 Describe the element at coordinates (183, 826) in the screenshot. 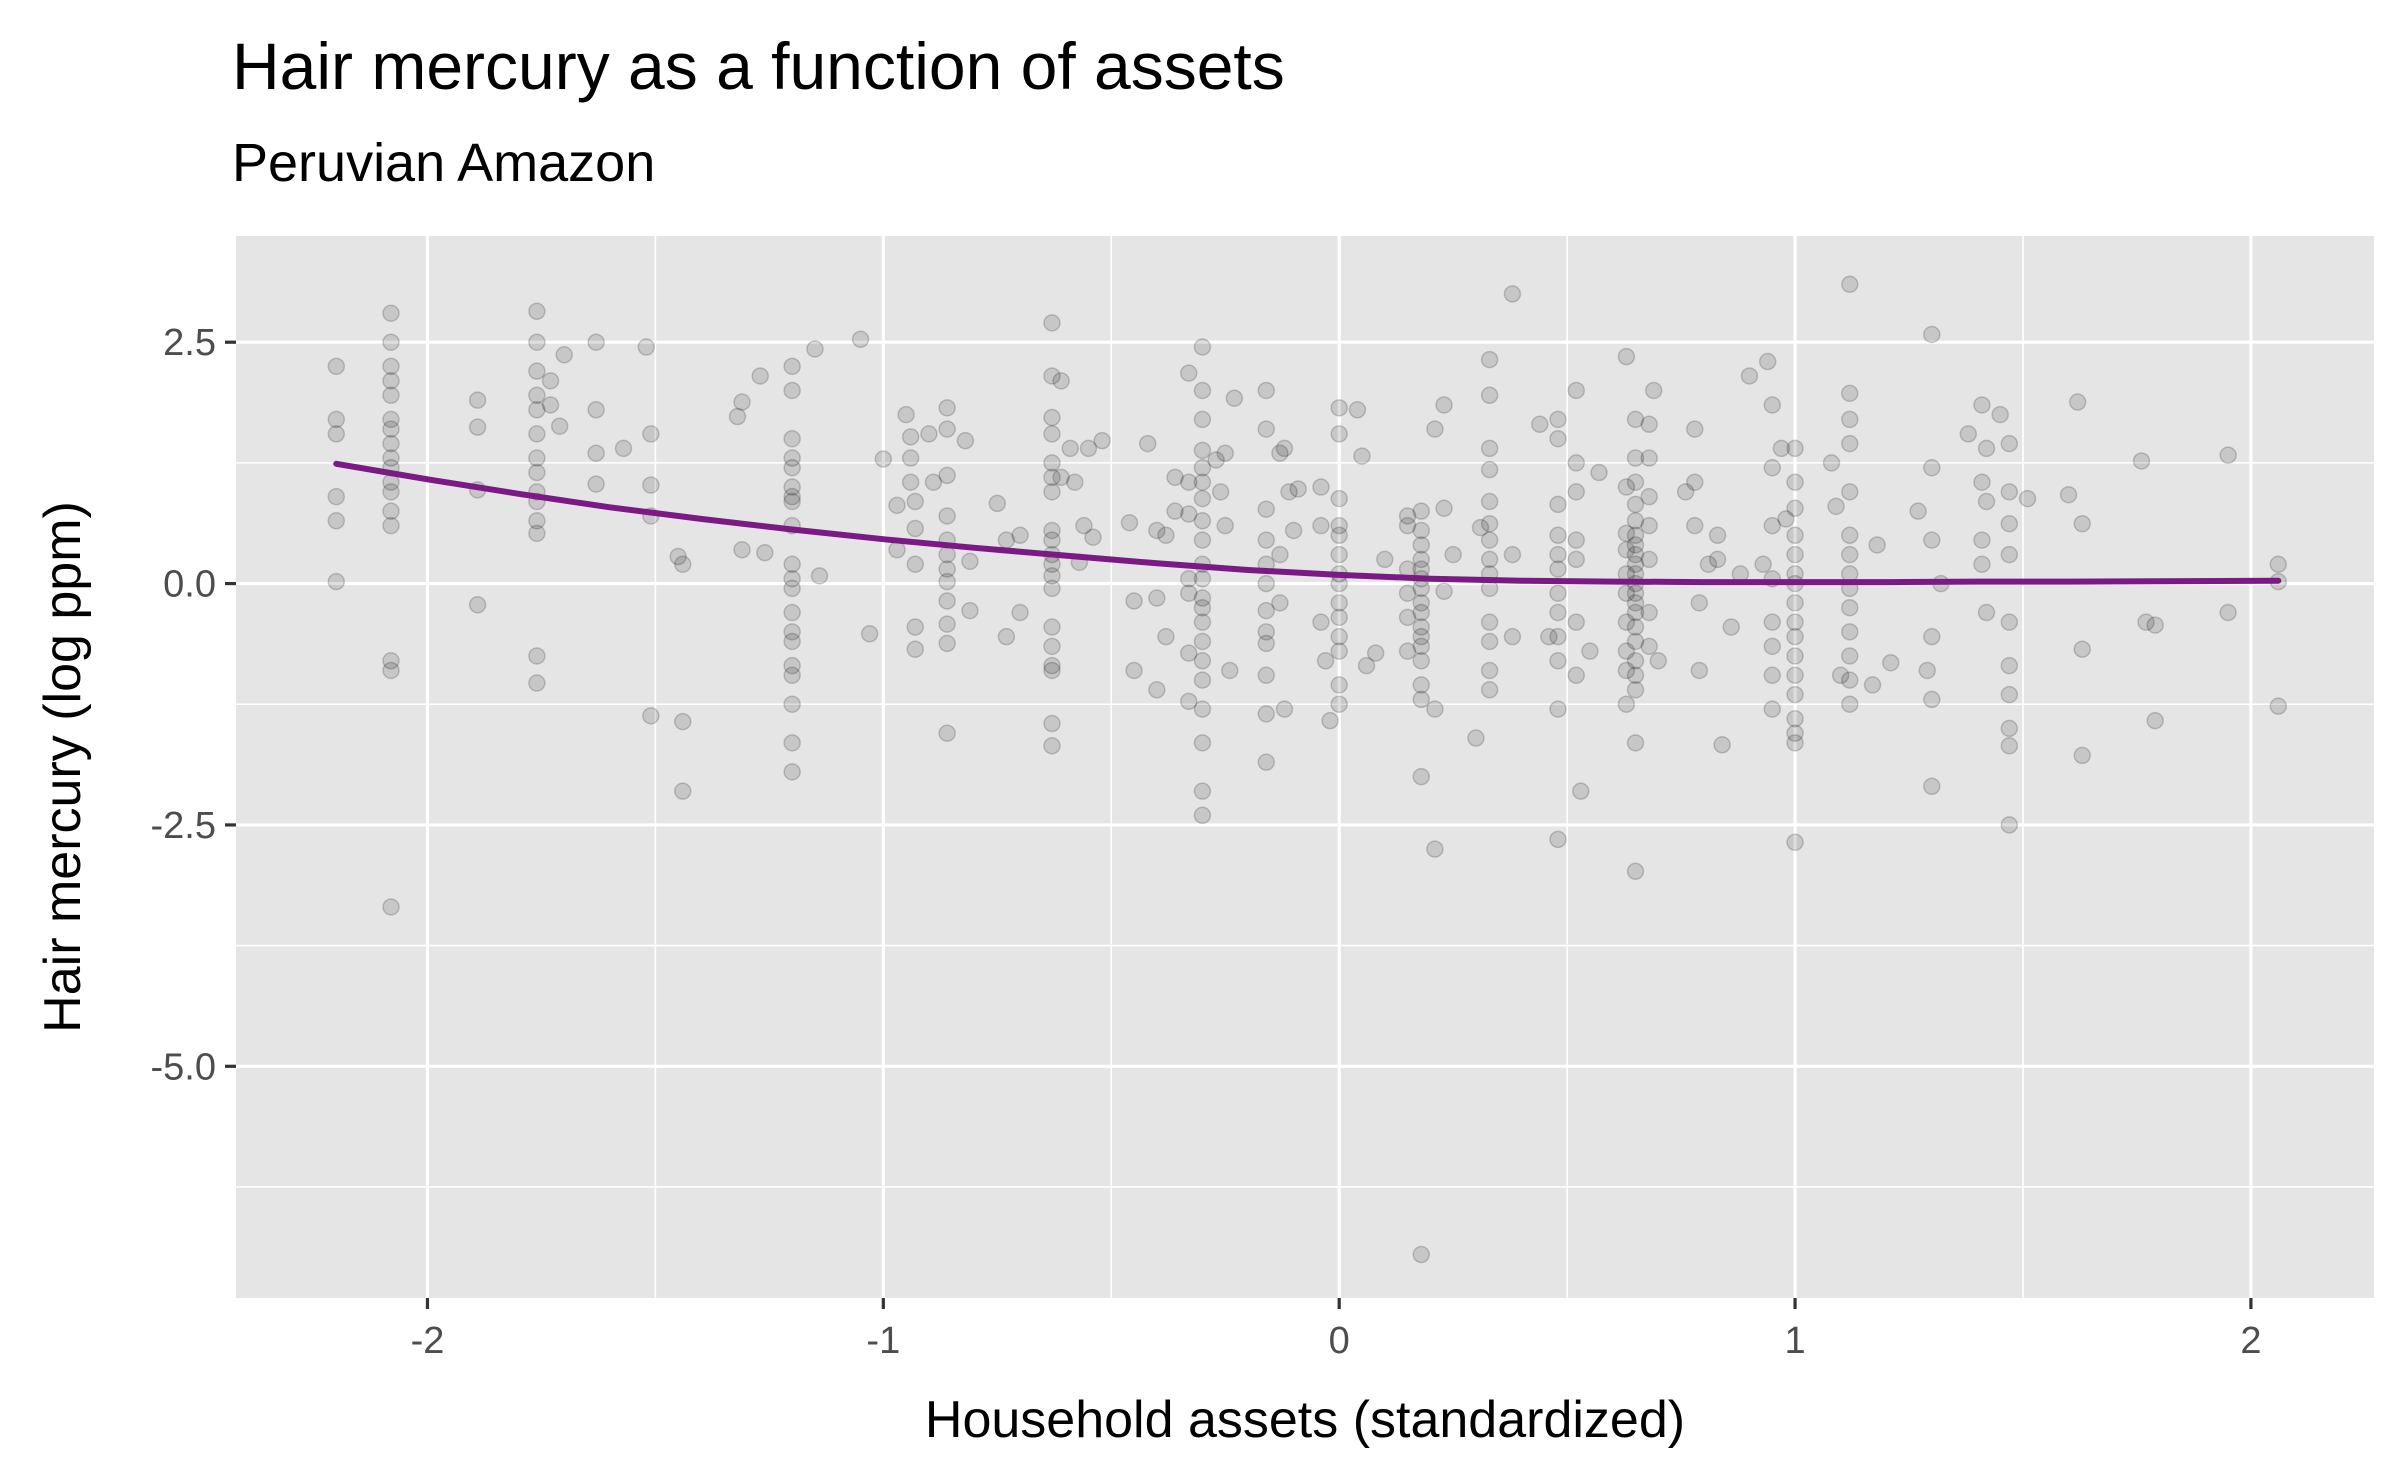

I see `y-tick-label: -2.5` at that location.